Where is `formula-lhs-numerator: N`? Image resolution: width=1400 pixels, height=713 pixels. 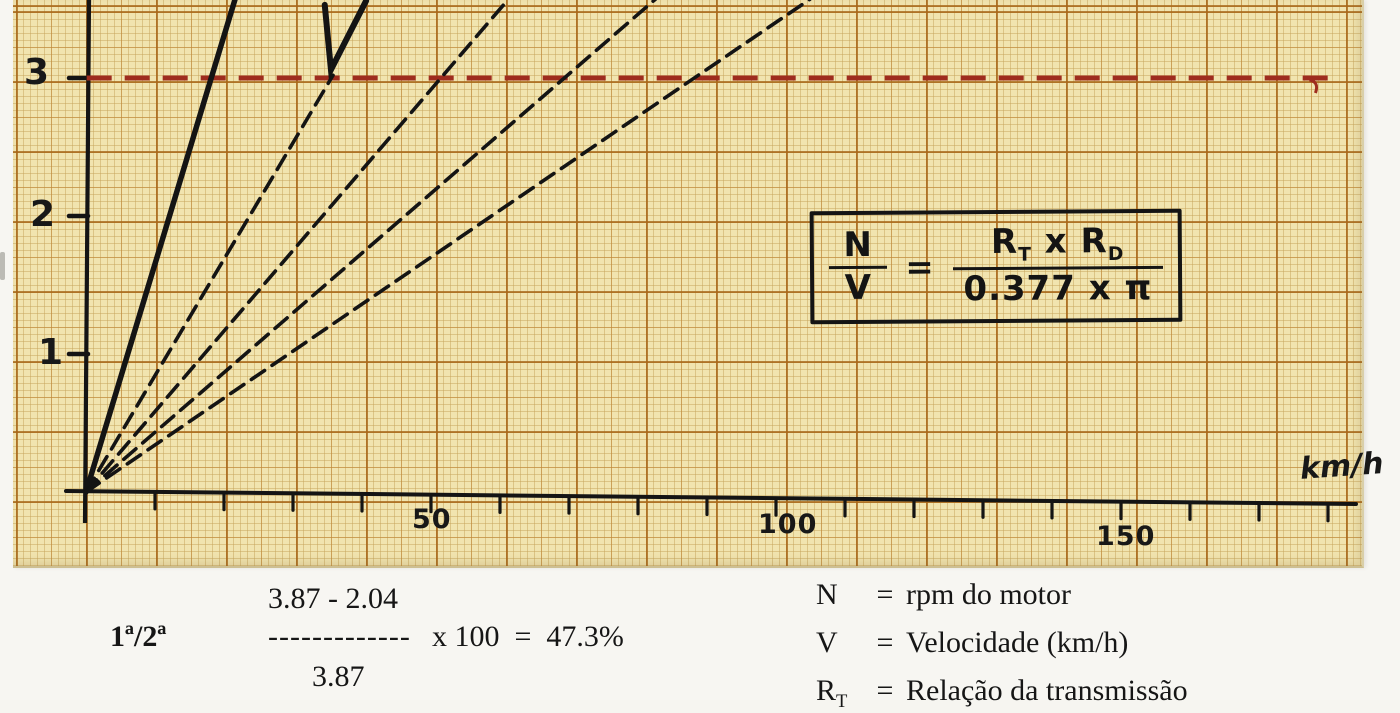 formula-lhs-numerator: N is located at coordinates (858, 245).